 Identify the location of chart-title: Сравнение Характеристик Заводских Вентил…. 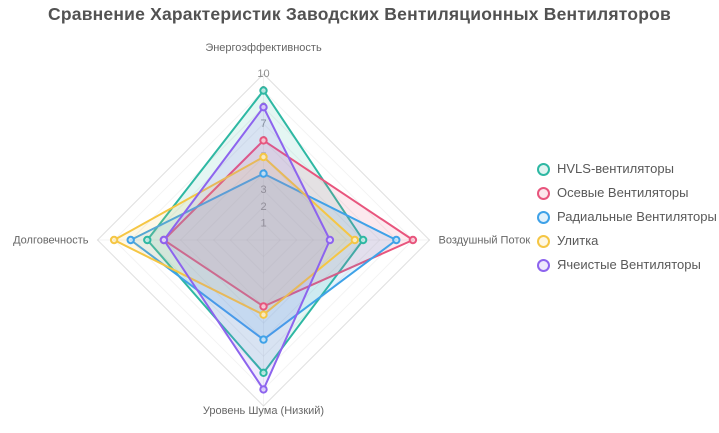
(359, 14).